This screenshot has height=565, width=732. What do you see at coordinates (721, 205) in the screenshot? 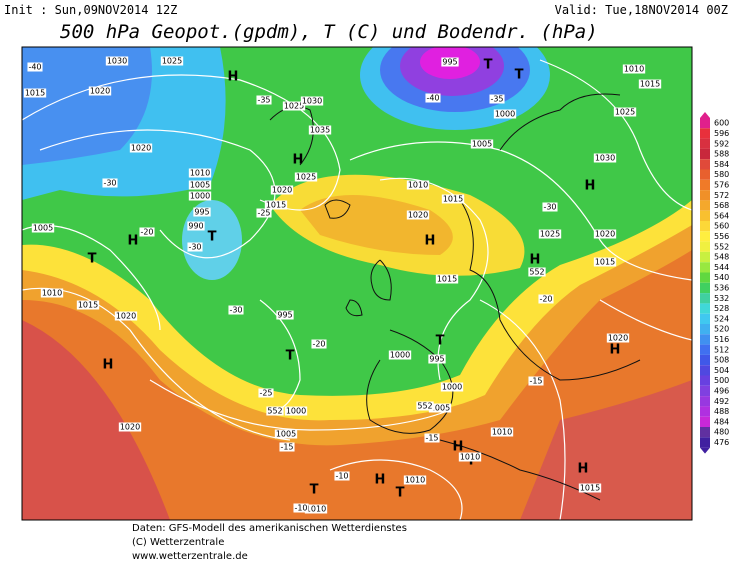
I see `colorbar-label: 568` at bounding box center [721, 205].